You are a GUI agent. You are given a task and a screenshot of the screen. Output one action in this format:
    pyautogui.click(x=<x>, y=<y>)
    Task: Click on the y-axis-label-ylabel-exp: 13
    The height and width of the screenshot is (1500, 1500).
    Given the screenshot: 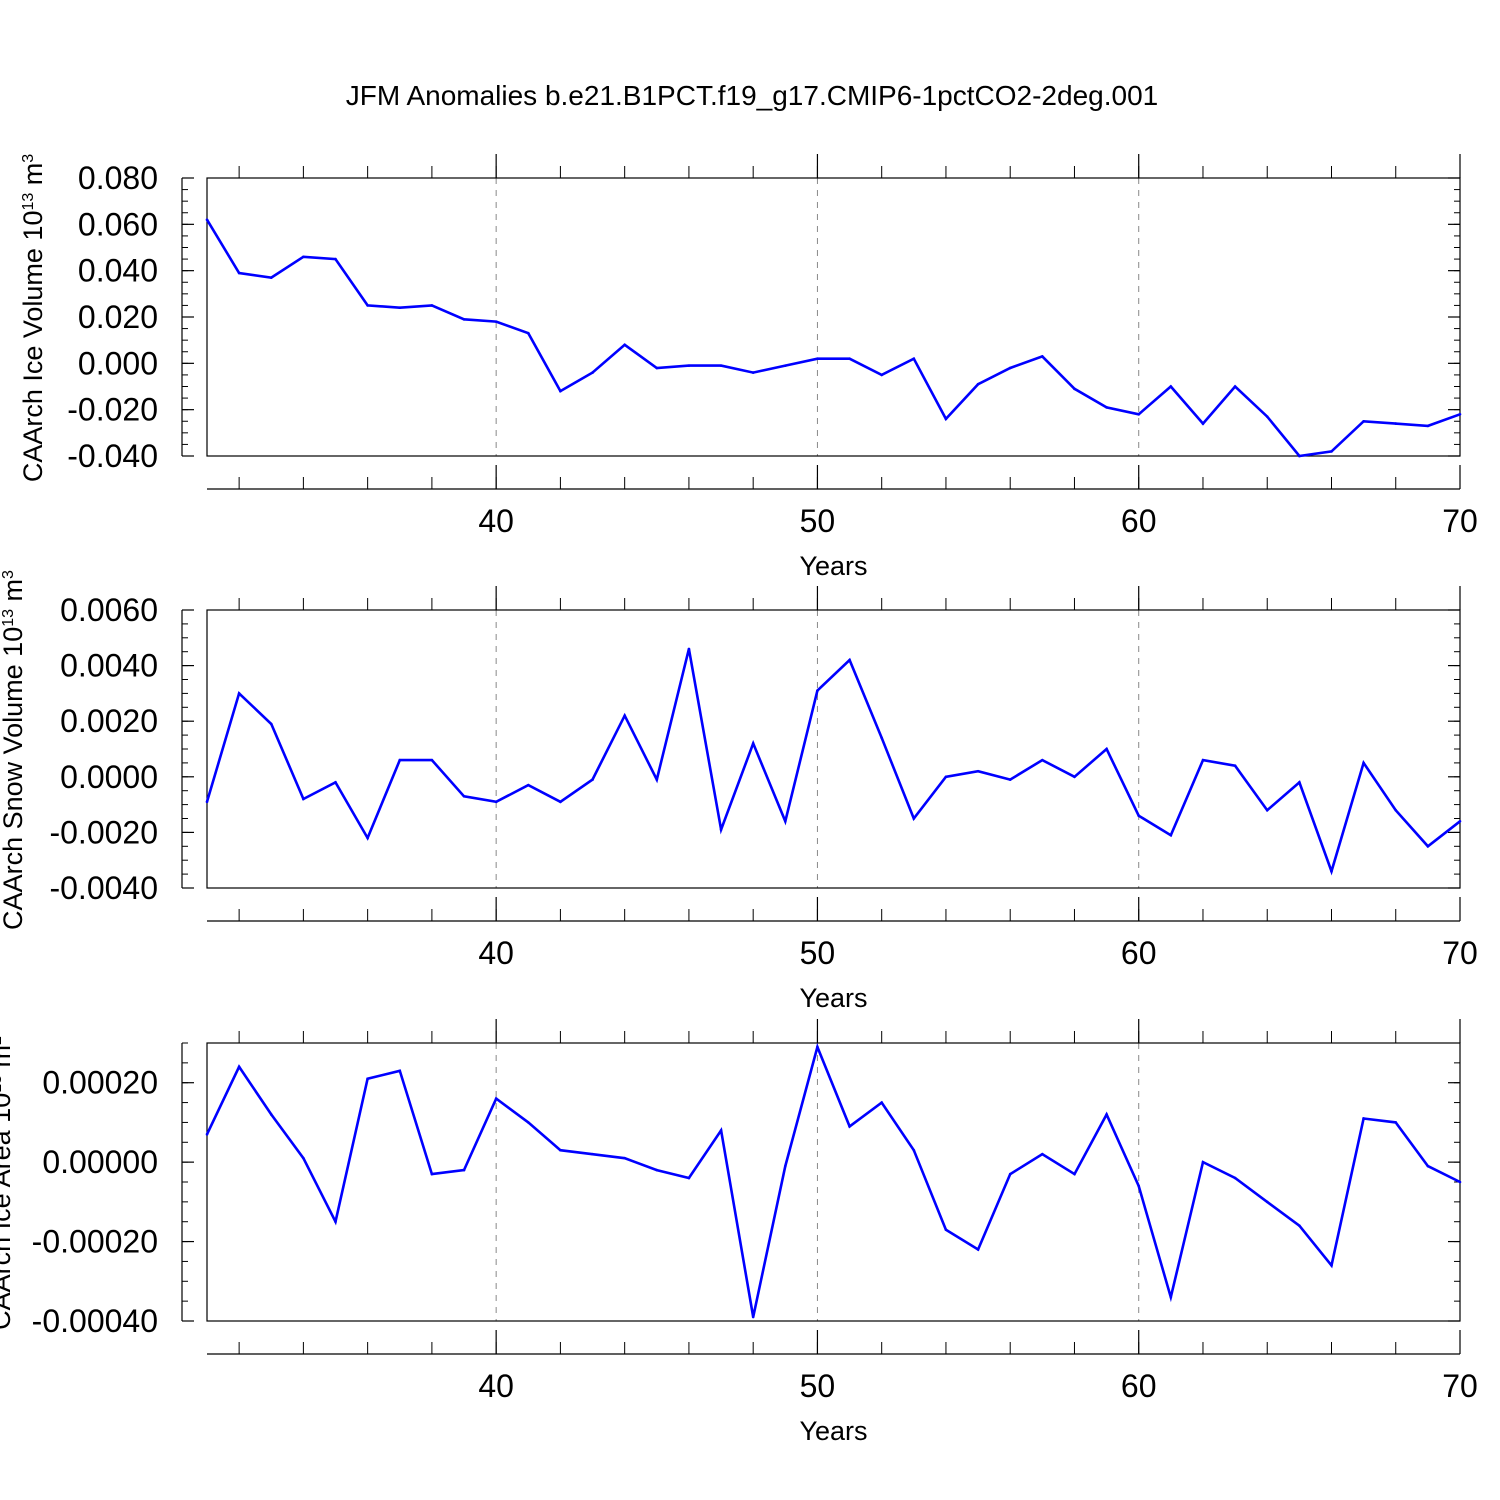 What is the action you would take?
    pyautogui.click(x=2, y=1084)
    